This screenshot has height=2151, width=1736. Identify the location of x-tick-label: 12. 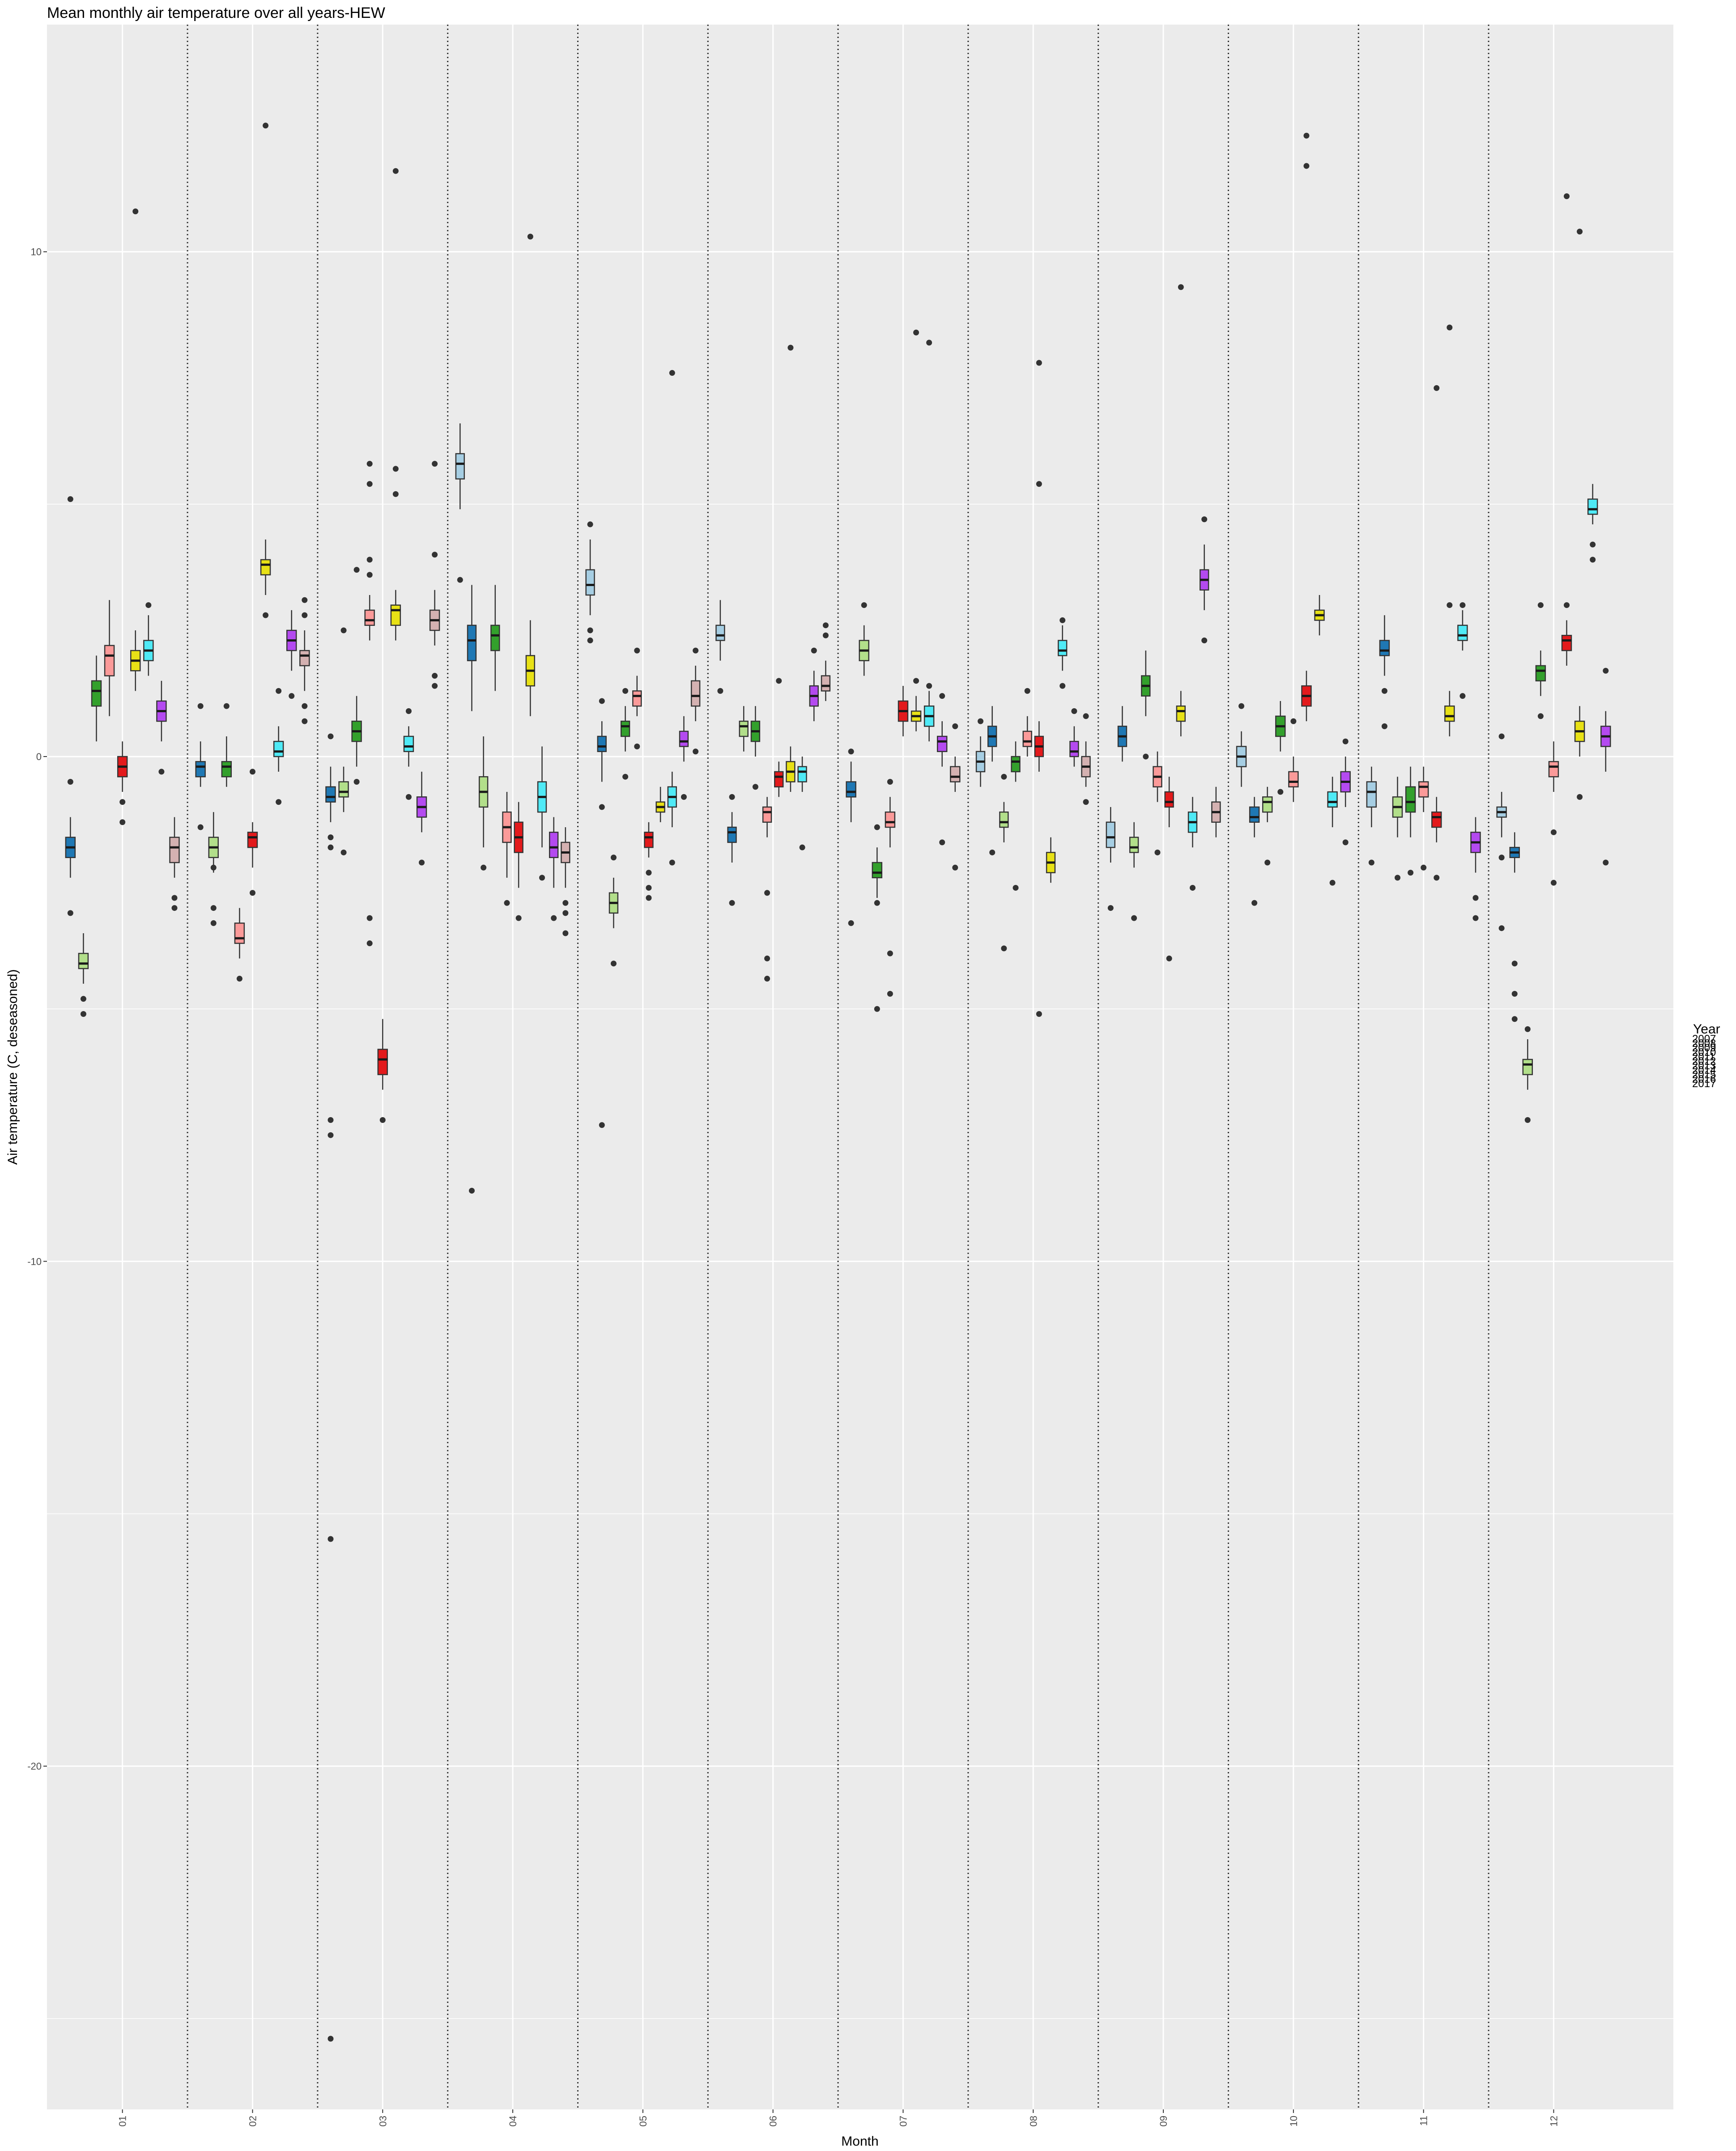
(1553, 2121).